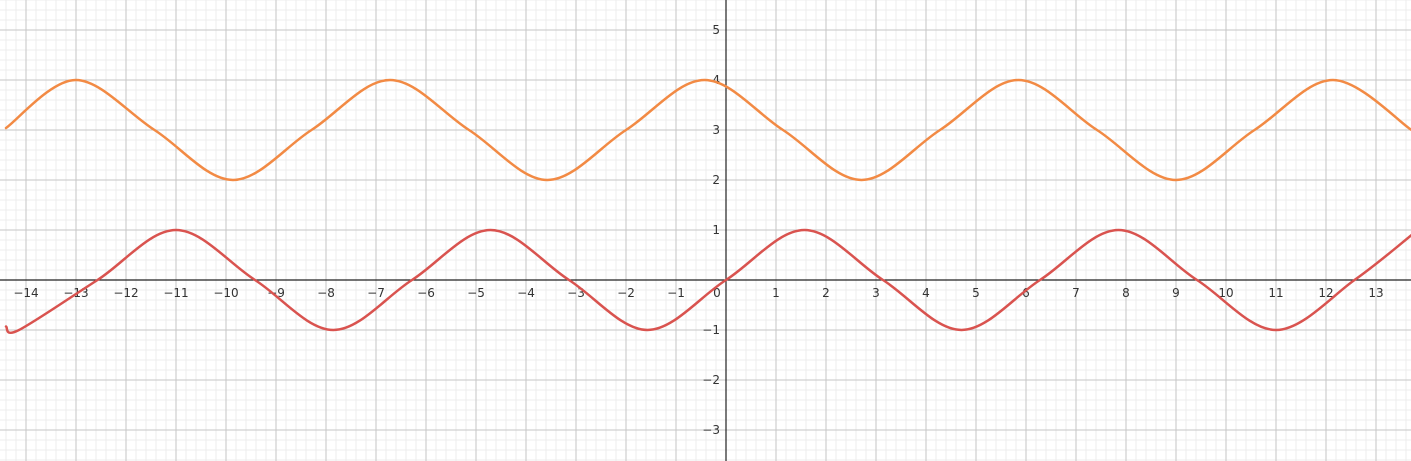 Image resolution: width=1411 pixels, height=461 pixels. What do you see at coordinates (1375, 293) in the screenshot?
I see `x-tick-label: 13` at bounding box center [1375, 293].